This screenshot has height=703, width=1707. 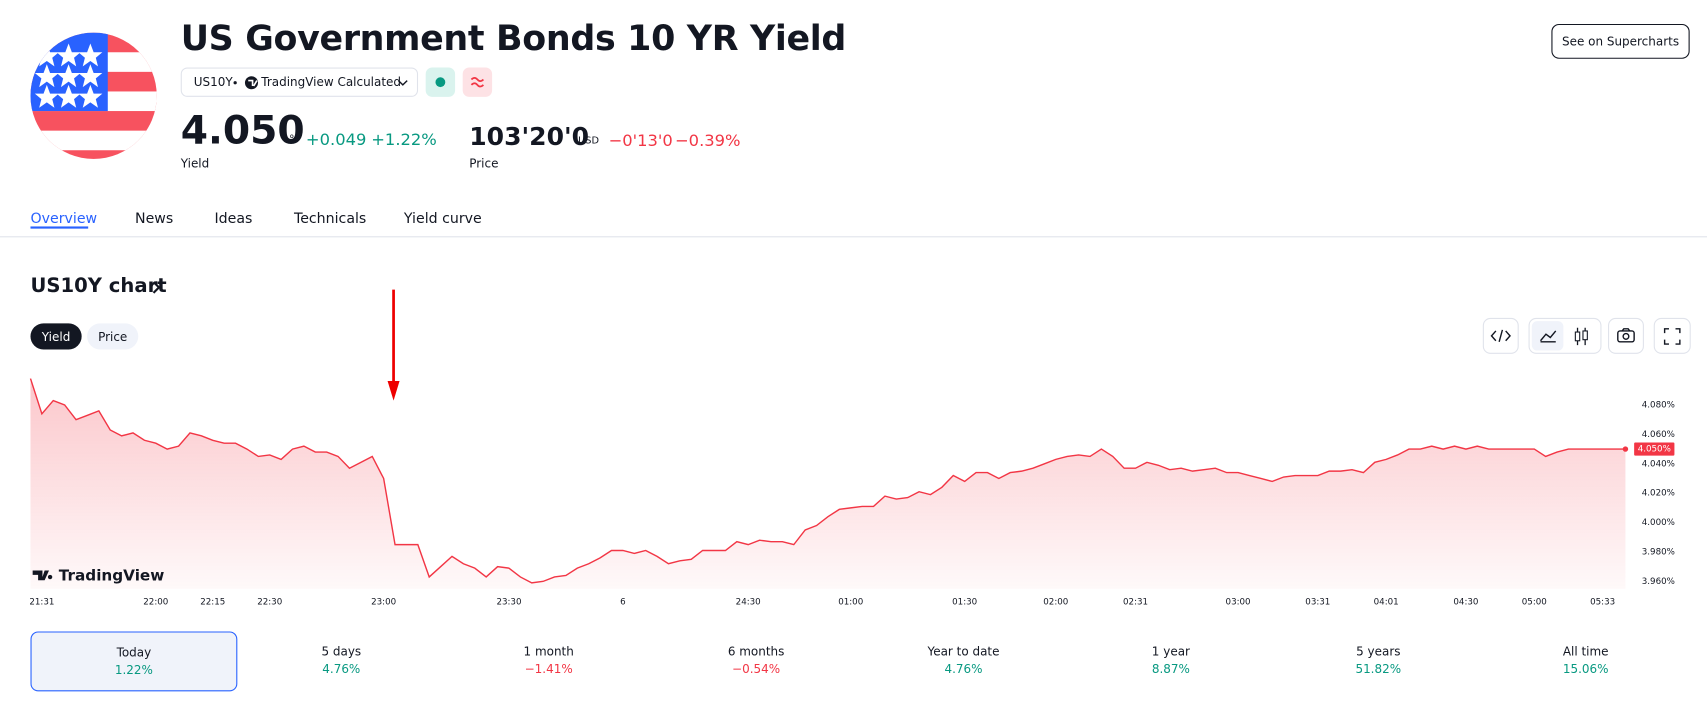 What do you see at coordinates (756, 661) in the screenshot?
I see `period-card: 6 months −0.54%` at bounding box center [756, 661].